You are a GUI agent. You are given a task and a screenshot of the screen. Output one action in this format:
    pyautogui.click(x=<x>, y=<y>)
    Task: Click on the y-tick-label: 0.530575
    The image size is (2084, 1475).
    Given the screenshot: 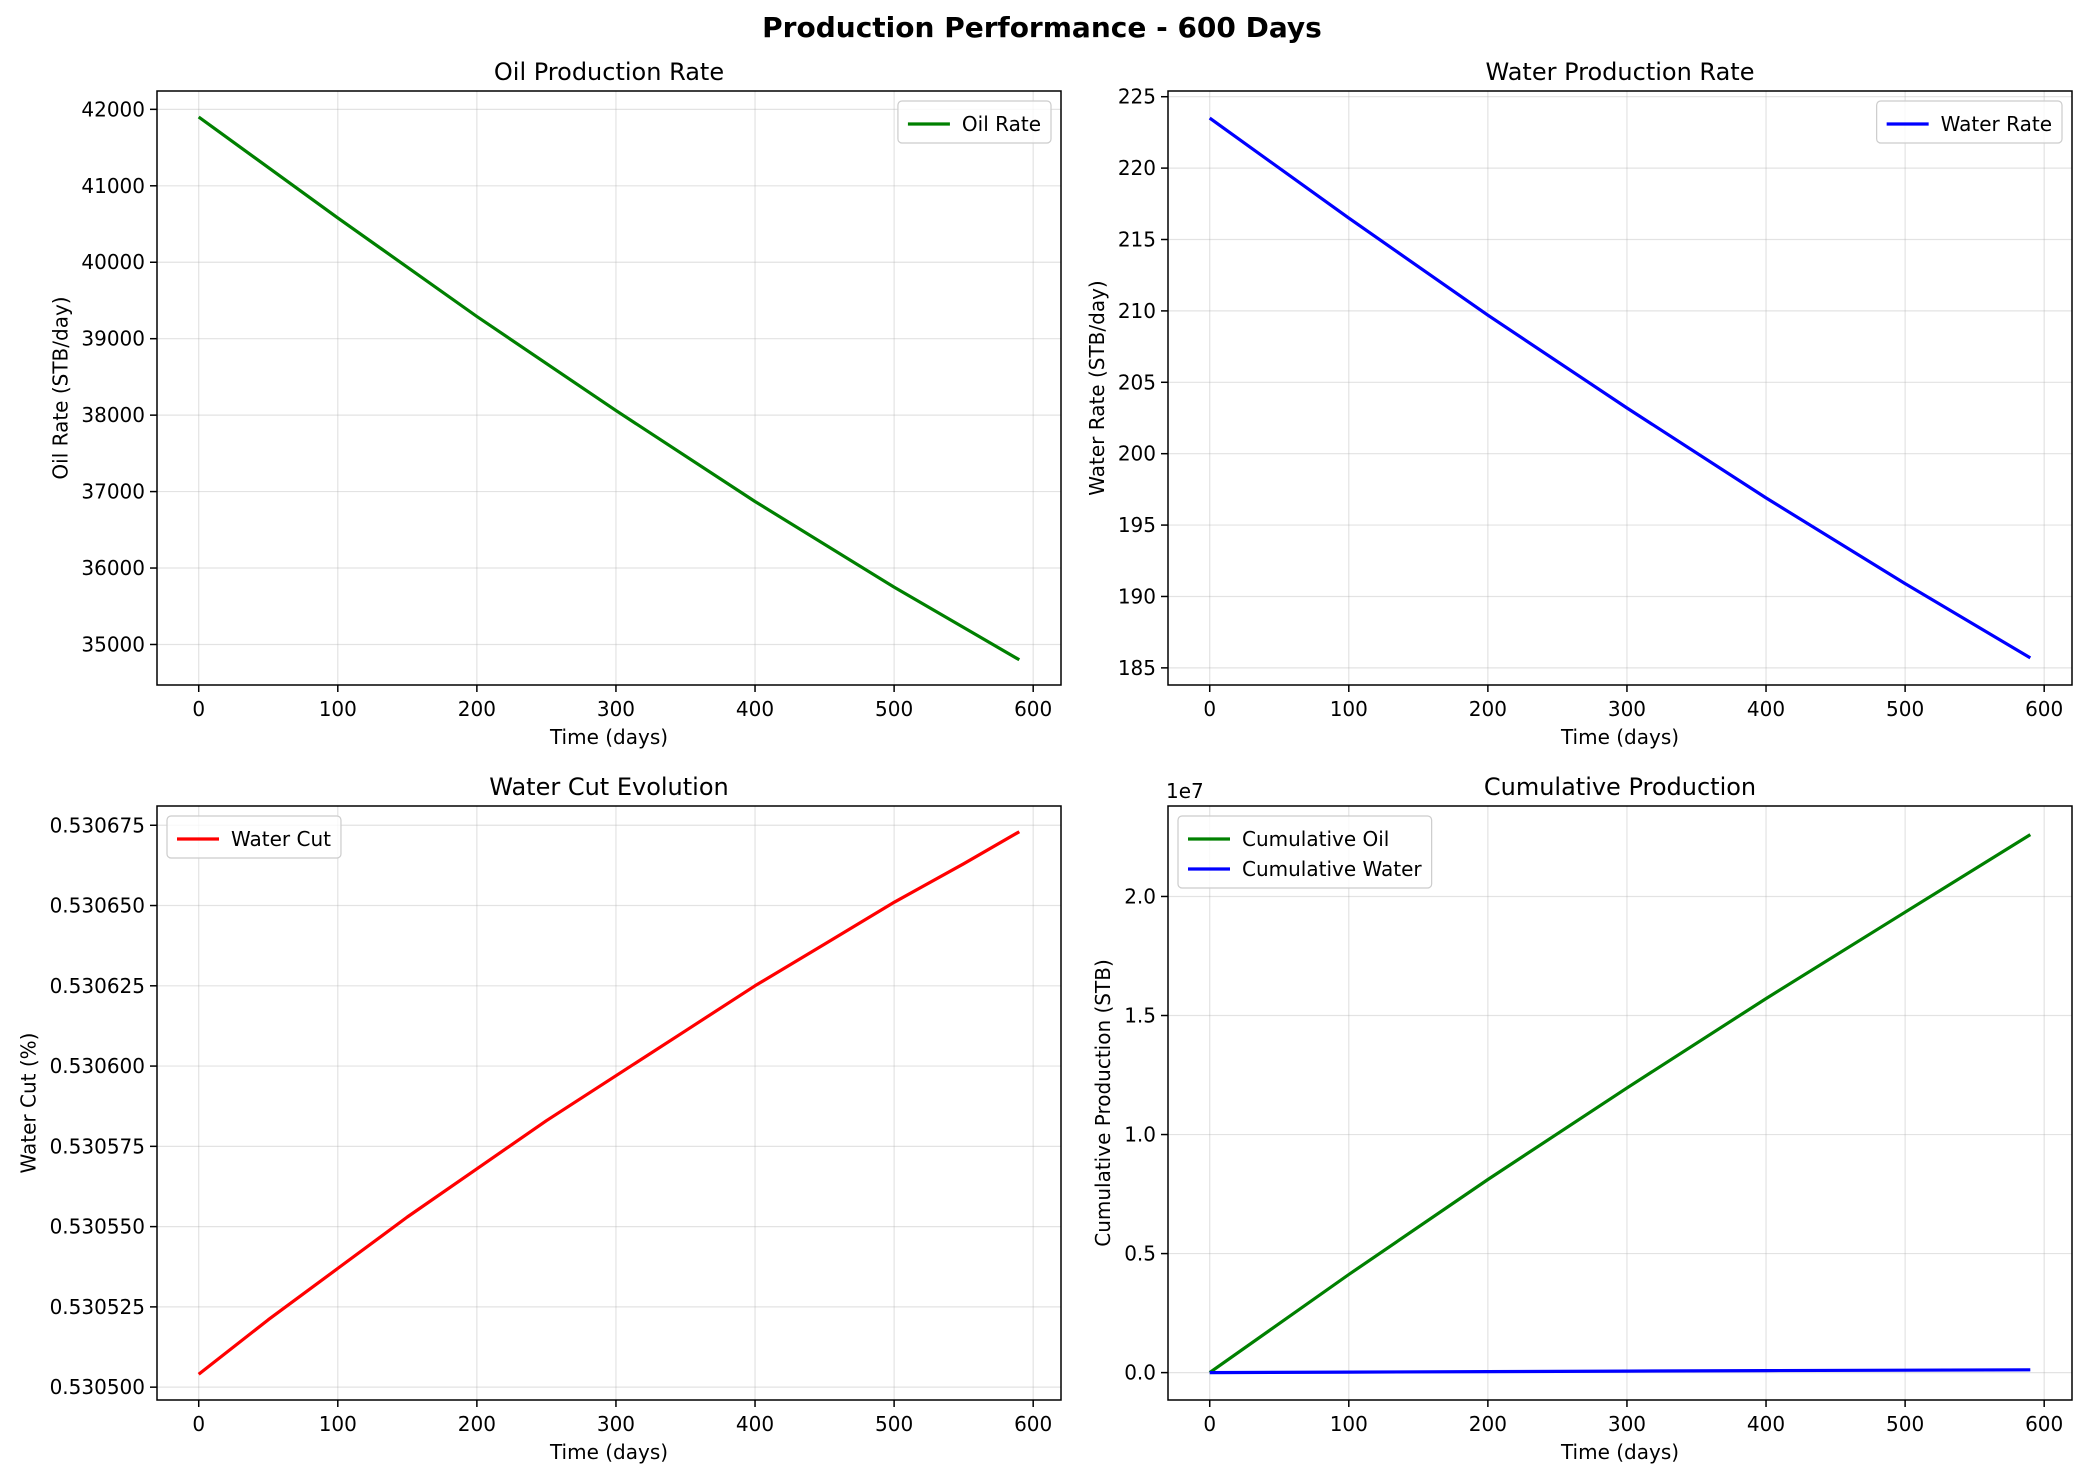 What is the action you would take?
    pyautogui.click(x=97, y=1146)
    